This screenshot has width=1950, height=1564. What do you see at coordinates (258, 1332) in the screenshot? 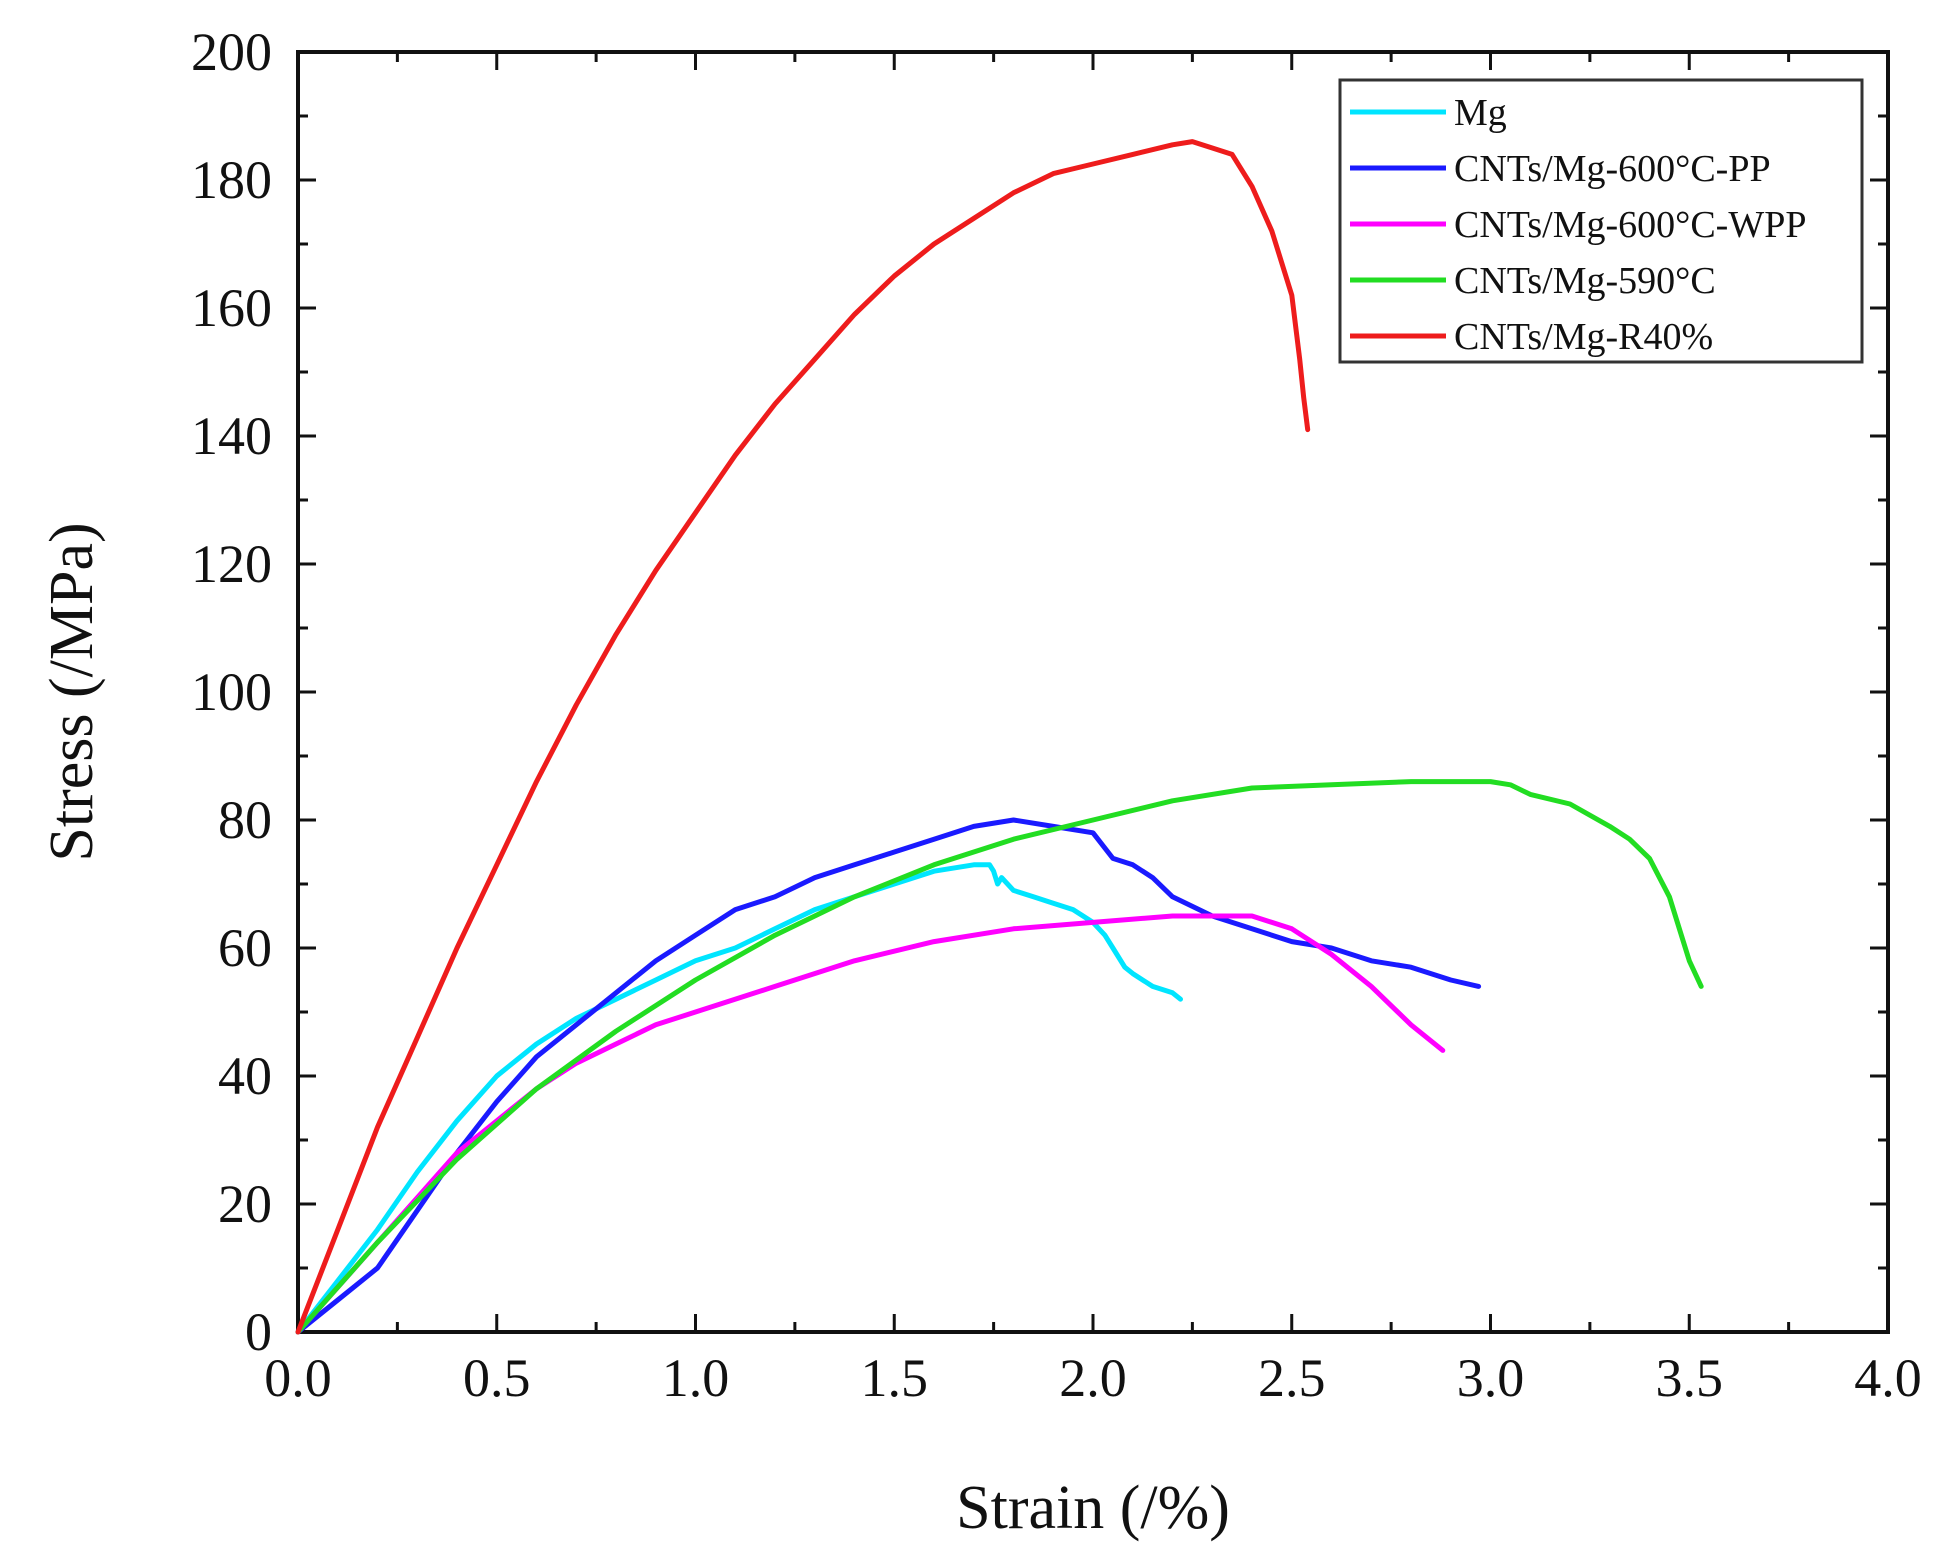
I see `y-tick-label: 0` at bounding box center [258, 1332].